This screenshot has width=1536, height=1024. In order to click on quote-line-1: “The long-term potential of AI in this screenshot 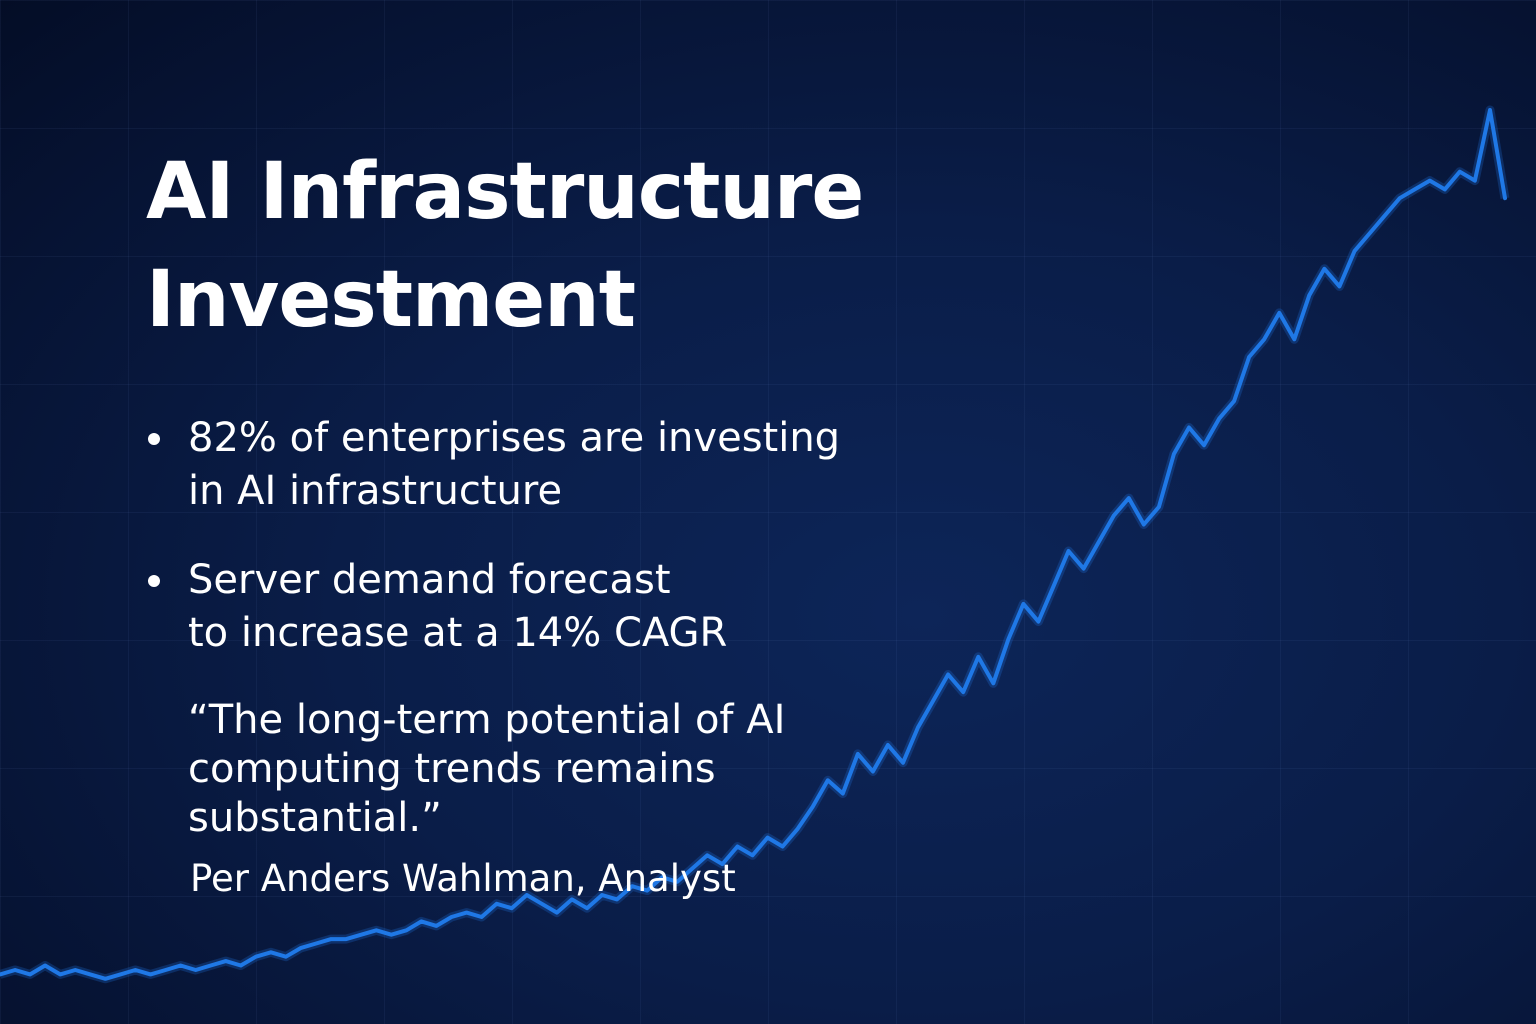, I will do `click(487, 720)`.